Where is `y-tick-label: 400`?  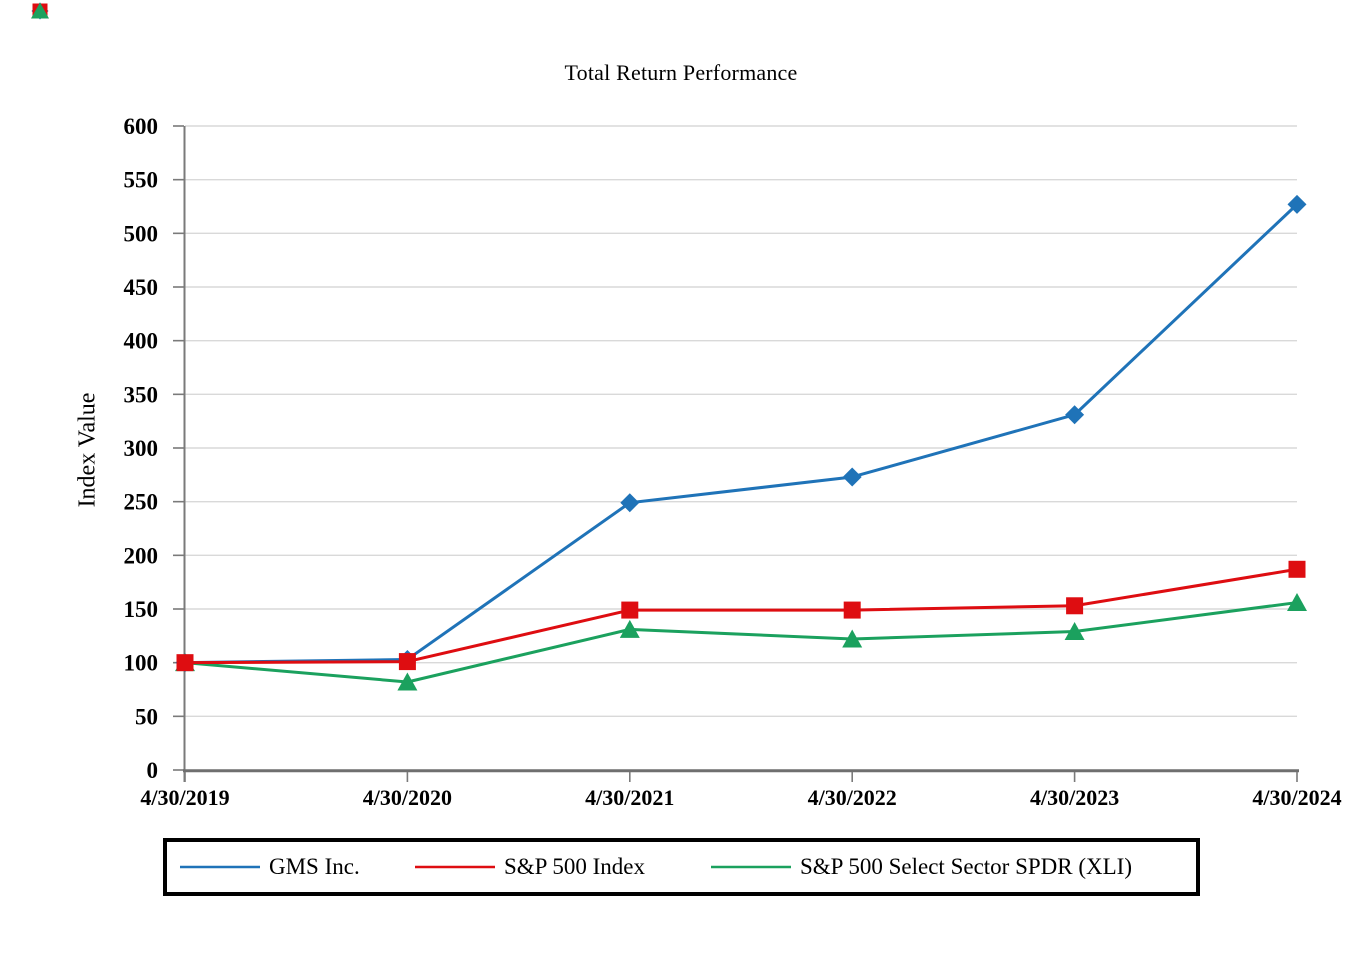
y-tick-label: 400 is located at coordinates (141, 341).